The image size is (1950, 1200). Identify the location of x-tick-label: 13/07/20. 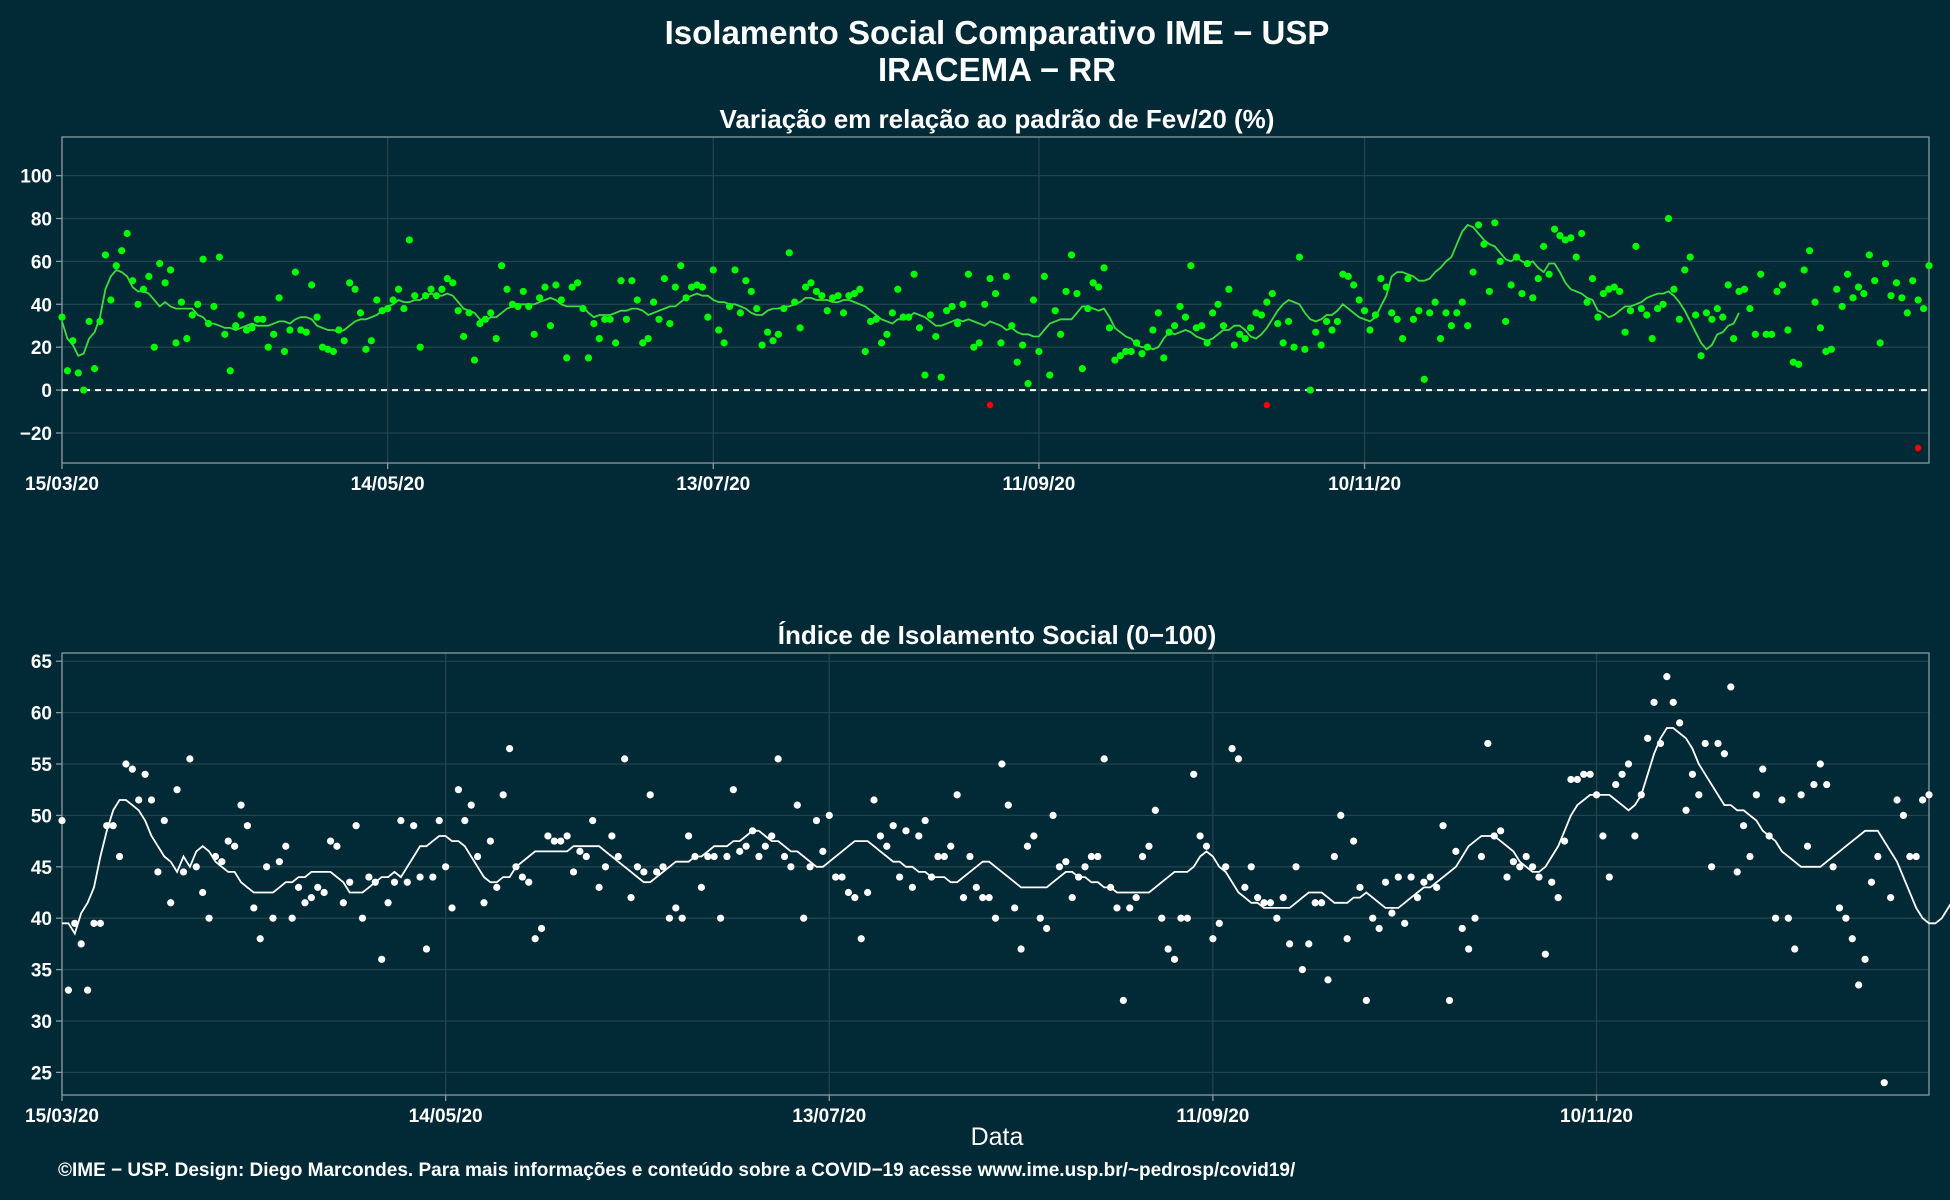
(713, 484).